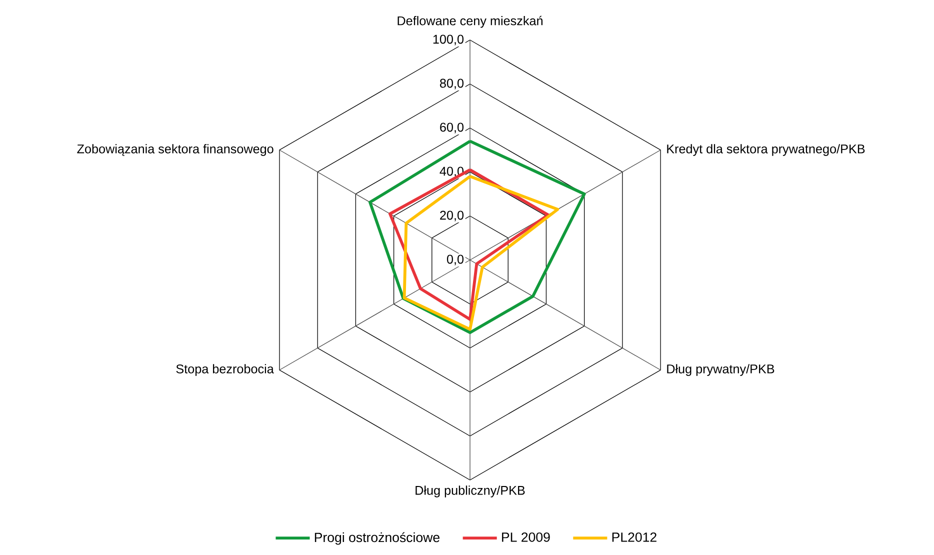 The image size is (934, 555). I want to click on spoke-label: Dług prywatny/PKB, so click(720, 370).